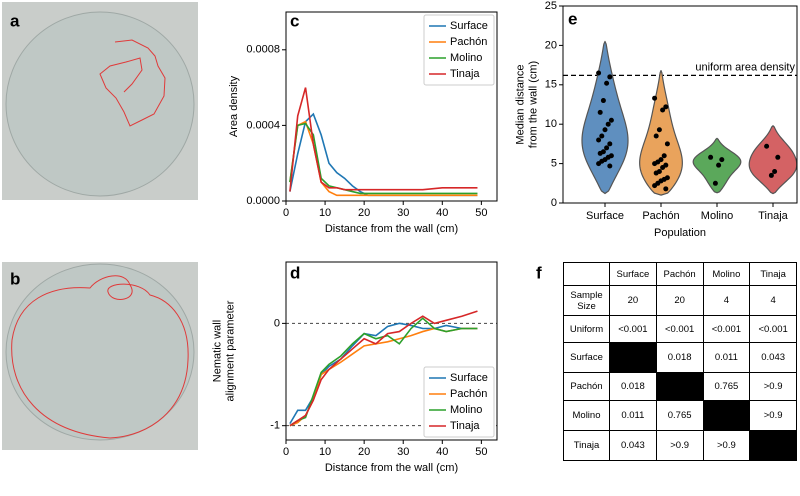 This screenshot has width=800, height=496. What do you see at coordinates (773, 216) in the screenshot?
I see `x-tick-label: Tinaja` at bounding box center [773, 216].